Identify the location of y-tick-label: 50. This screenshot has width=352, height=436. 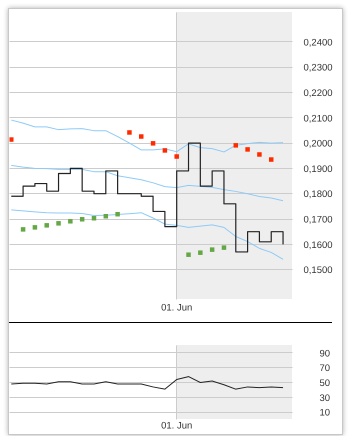
(325, 383).